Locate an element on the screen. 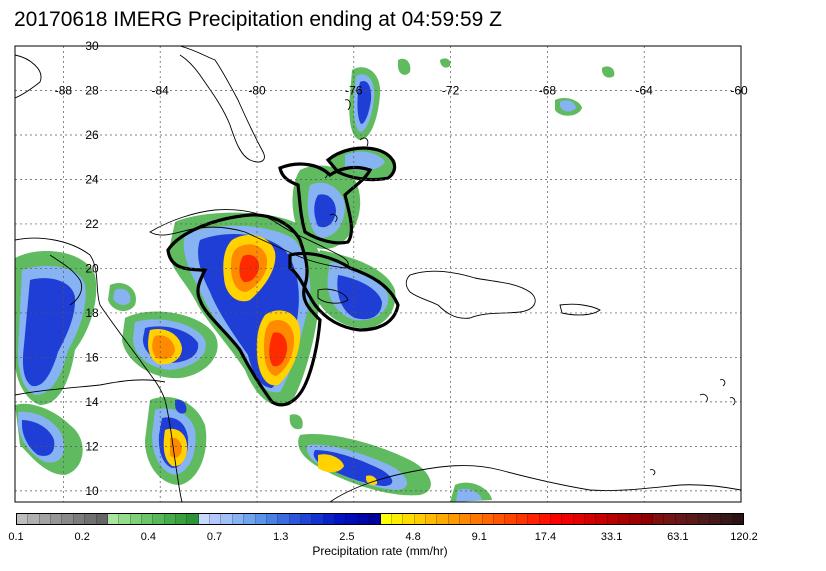  latitude-label: 24 is located at coordinates (92, 179).